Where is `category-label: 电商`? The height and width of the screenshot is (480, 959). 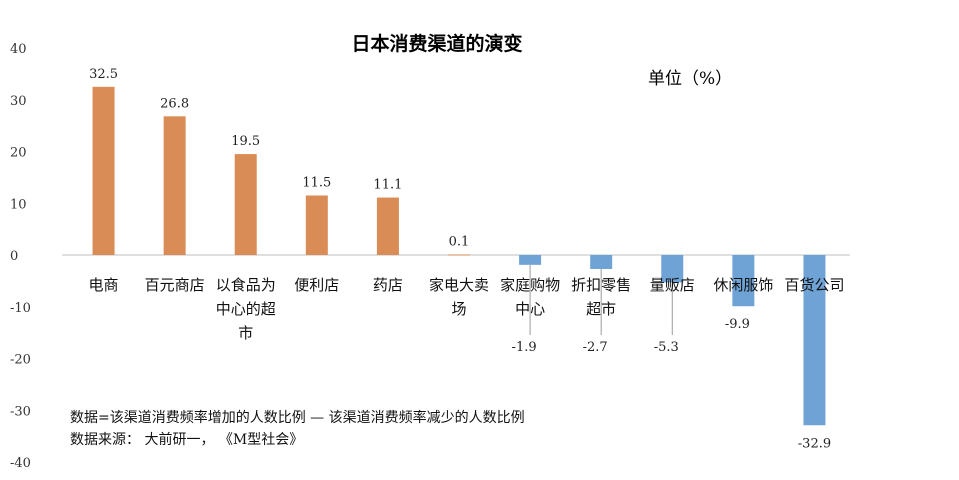
category-label: 电商 is located at coordinates (104, 285).